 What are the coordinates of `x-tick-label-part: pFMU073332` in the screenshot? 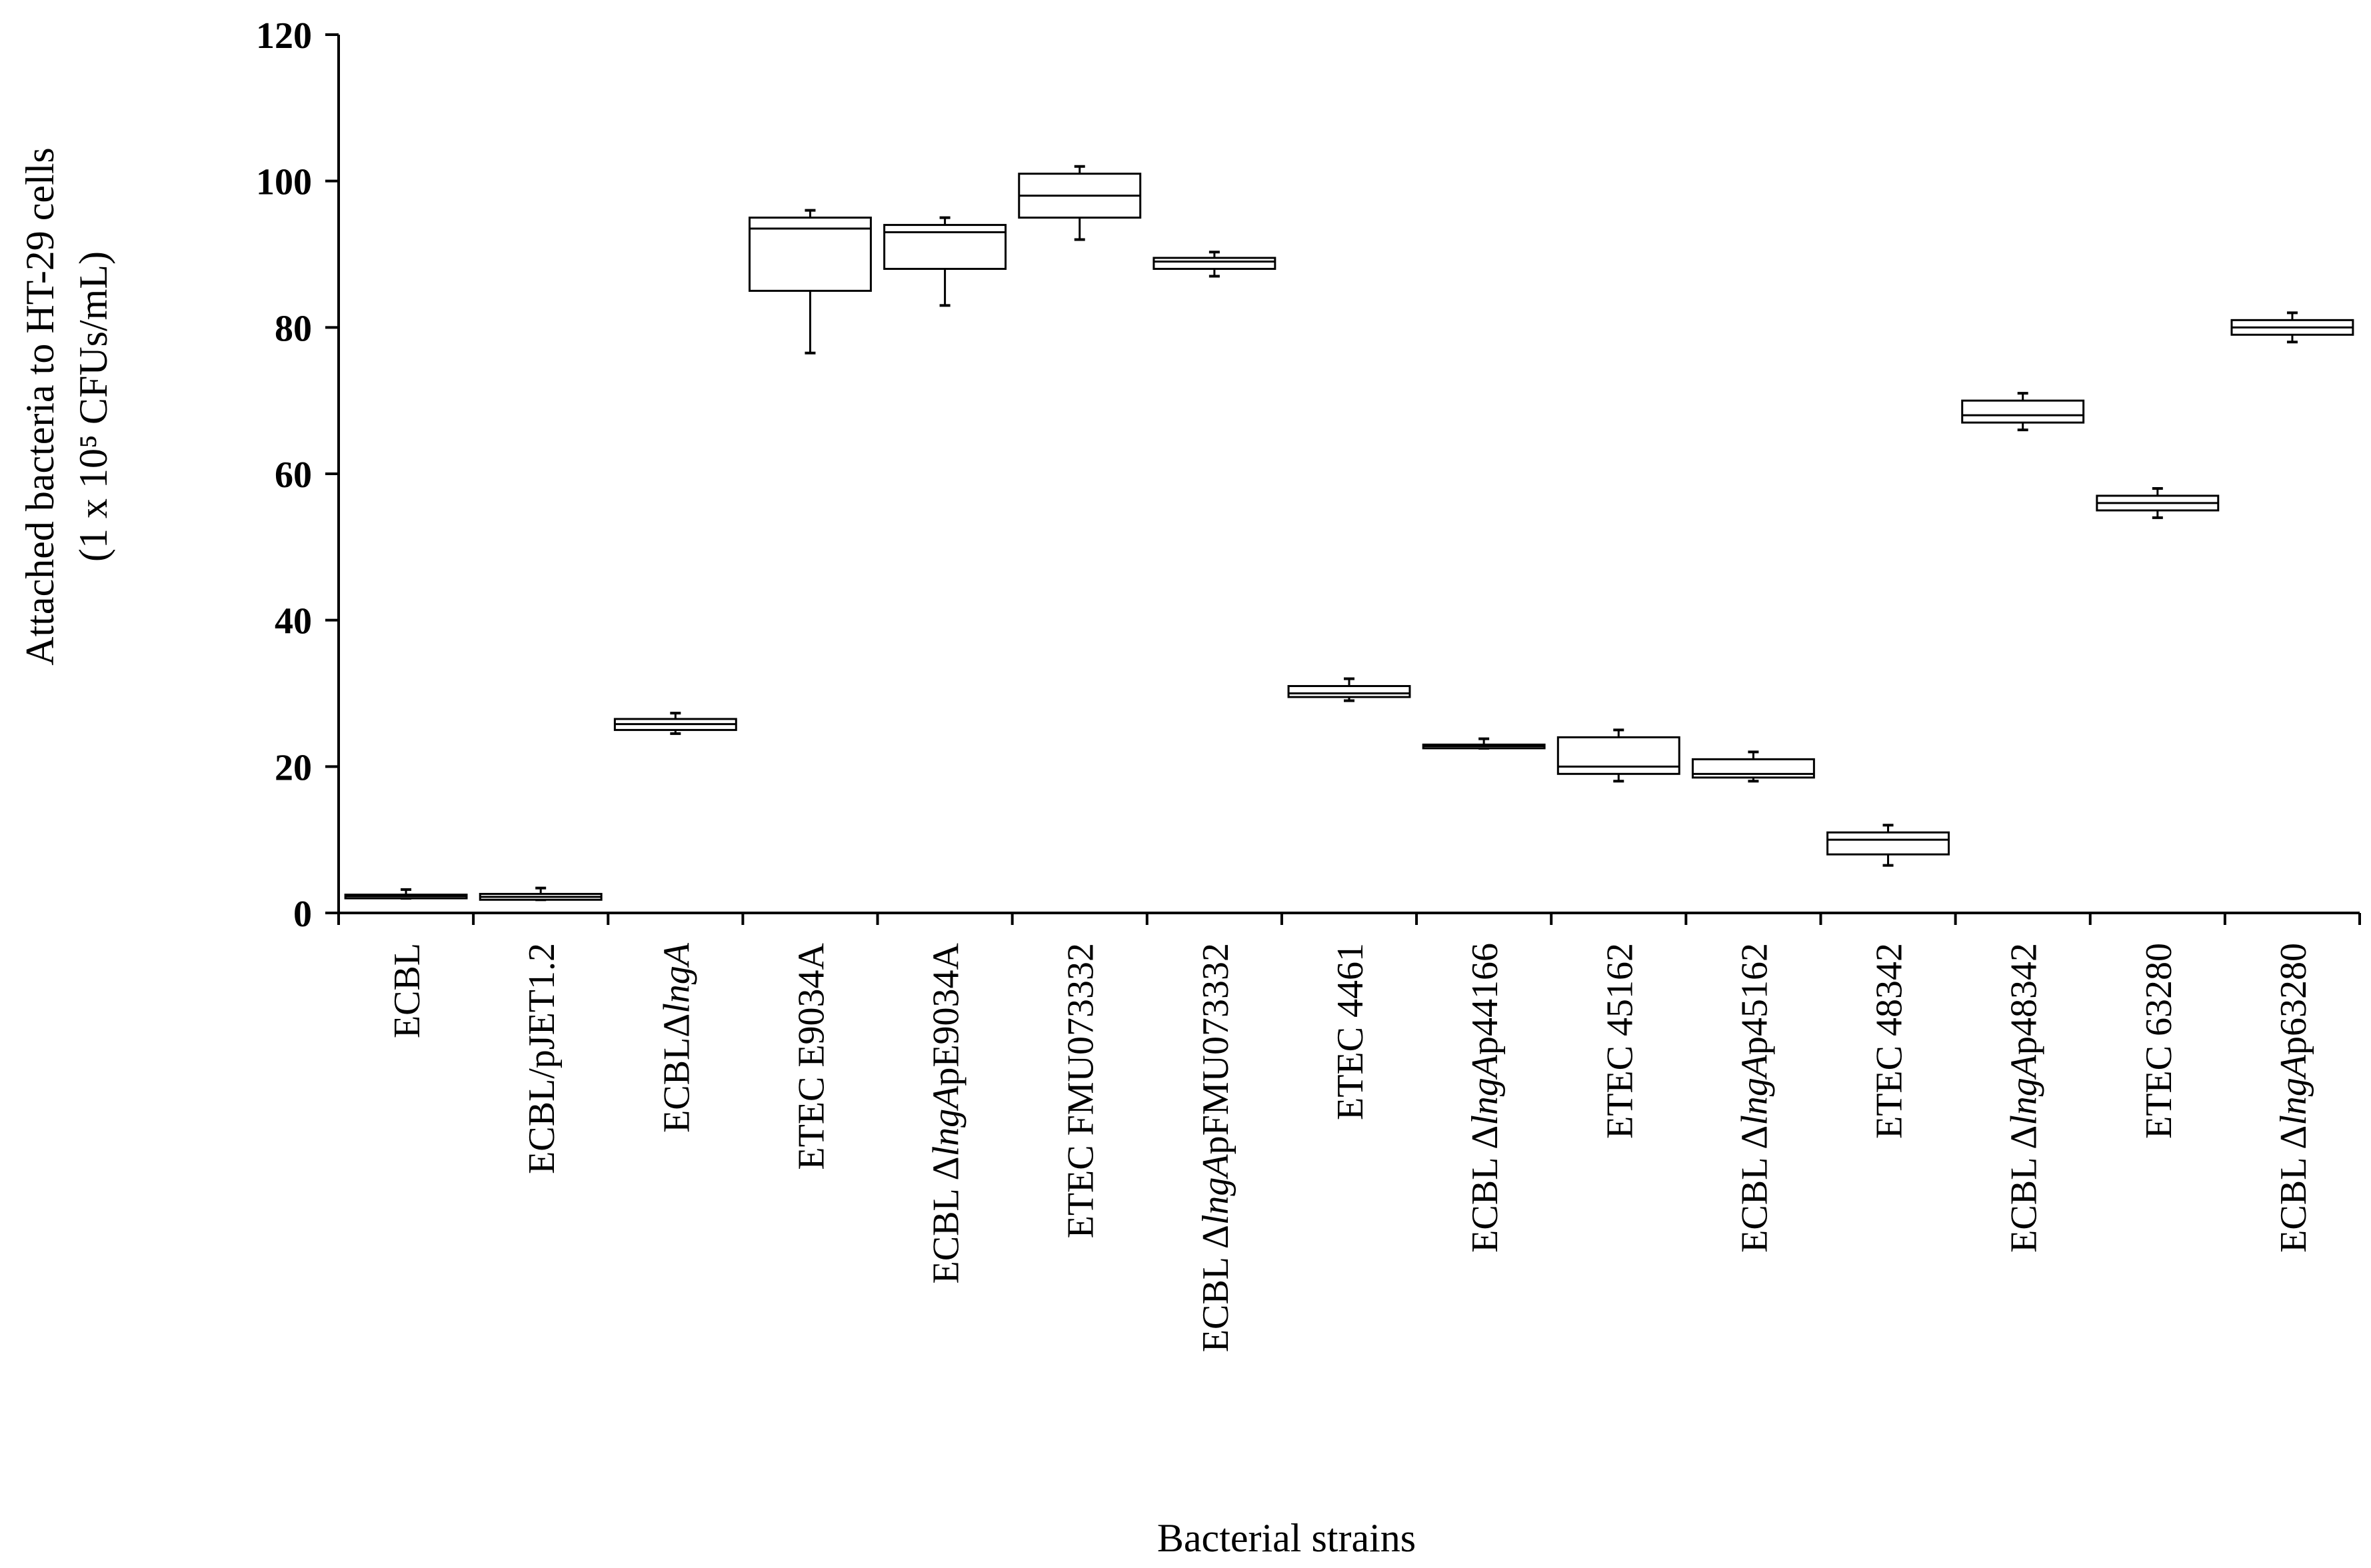 It's located at (1215, 1048).